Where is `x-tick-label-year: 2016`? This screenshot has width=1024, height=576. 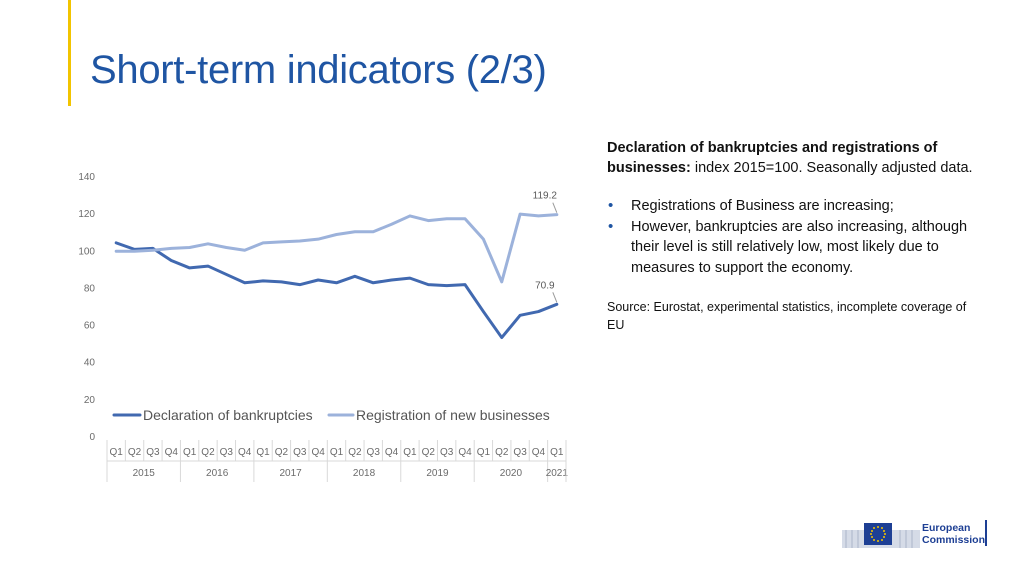
x-tick-label-year: 2016 is located at coordinates (217, 473).